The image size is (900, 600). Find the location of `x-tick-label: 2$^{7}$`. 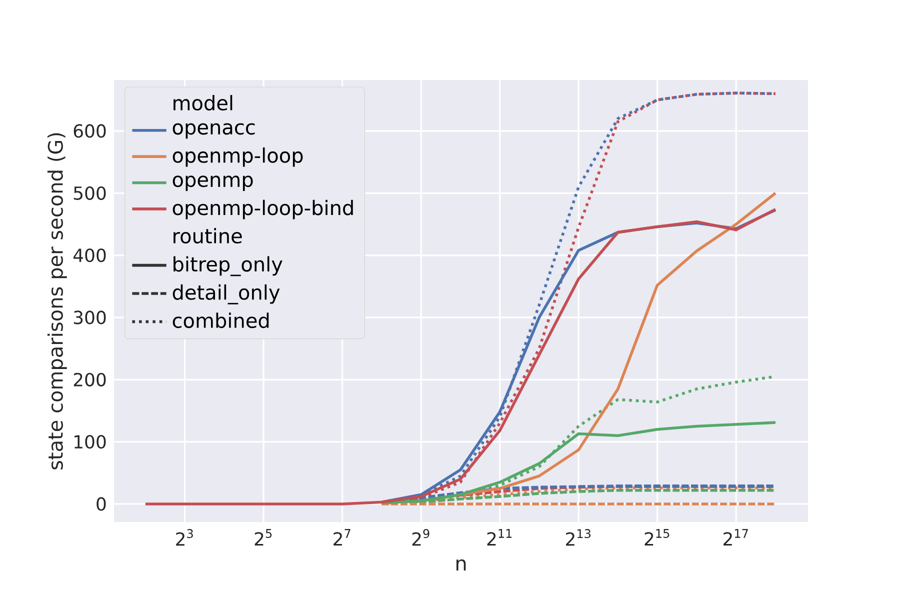

x-tick-label: 2$^{7}$ is located at coordinates (342, 537).